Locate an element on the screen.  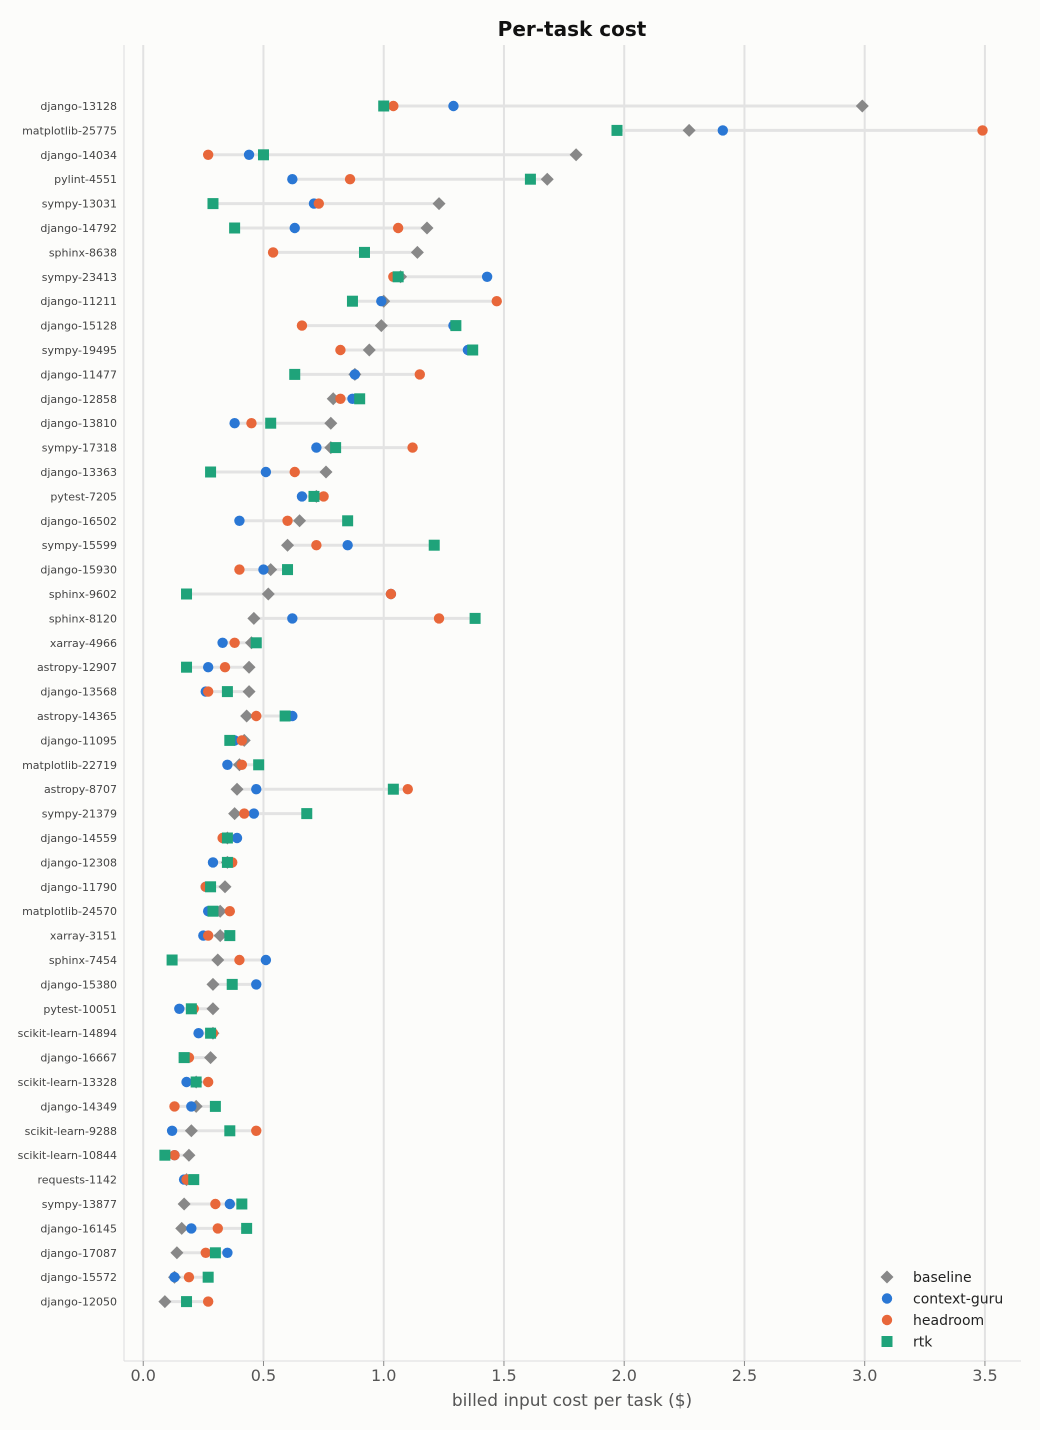
legend-marker-headroom is located at coordinates (887, 1320).